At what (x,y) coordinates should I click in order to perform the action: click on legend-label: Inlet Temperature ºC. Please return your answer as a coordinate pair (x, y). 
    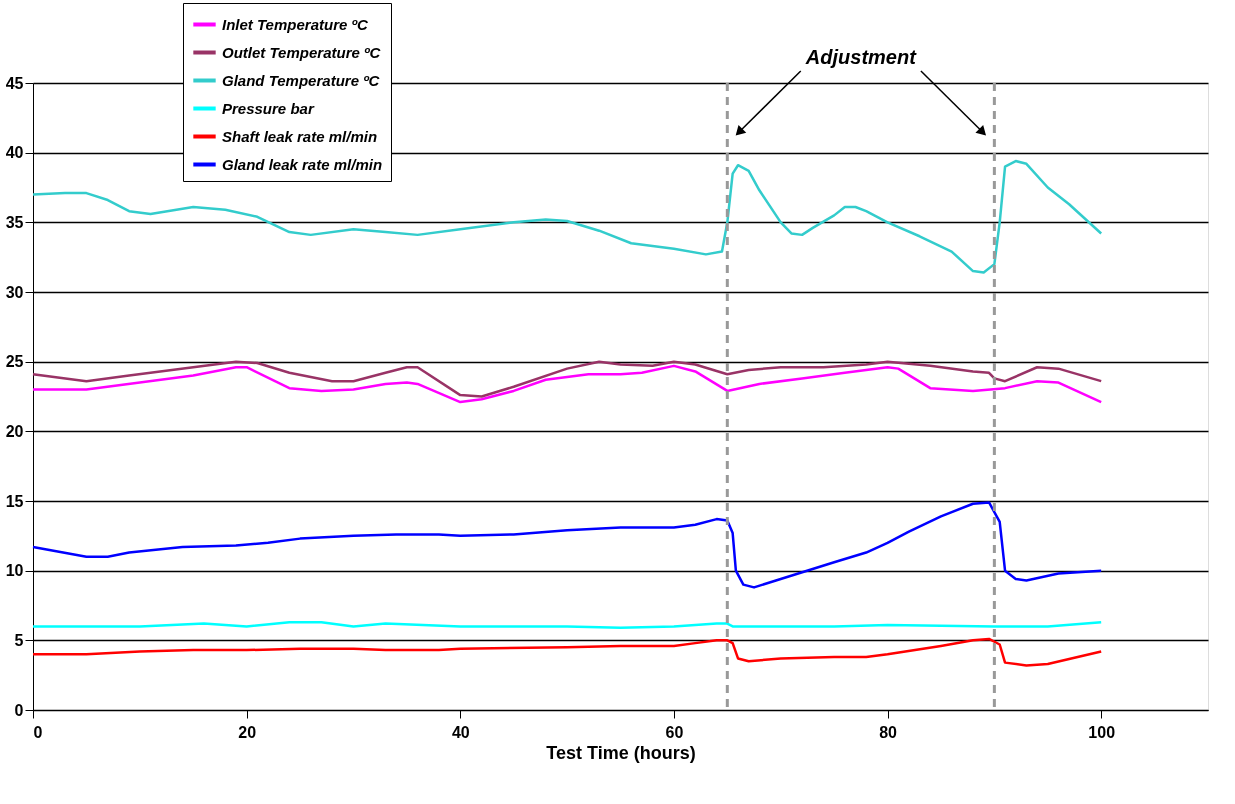
    Looking at the image, I should click on (295, 24).